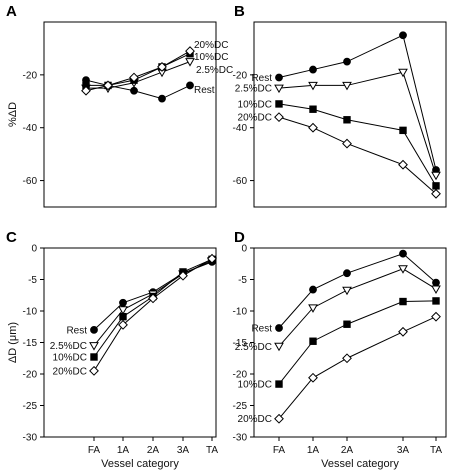 The width and height of the screenshot is (454, 471). Describe the element at coordinates (30, 438) in the screenshot. I see `y-tick-label: -30` at that location.